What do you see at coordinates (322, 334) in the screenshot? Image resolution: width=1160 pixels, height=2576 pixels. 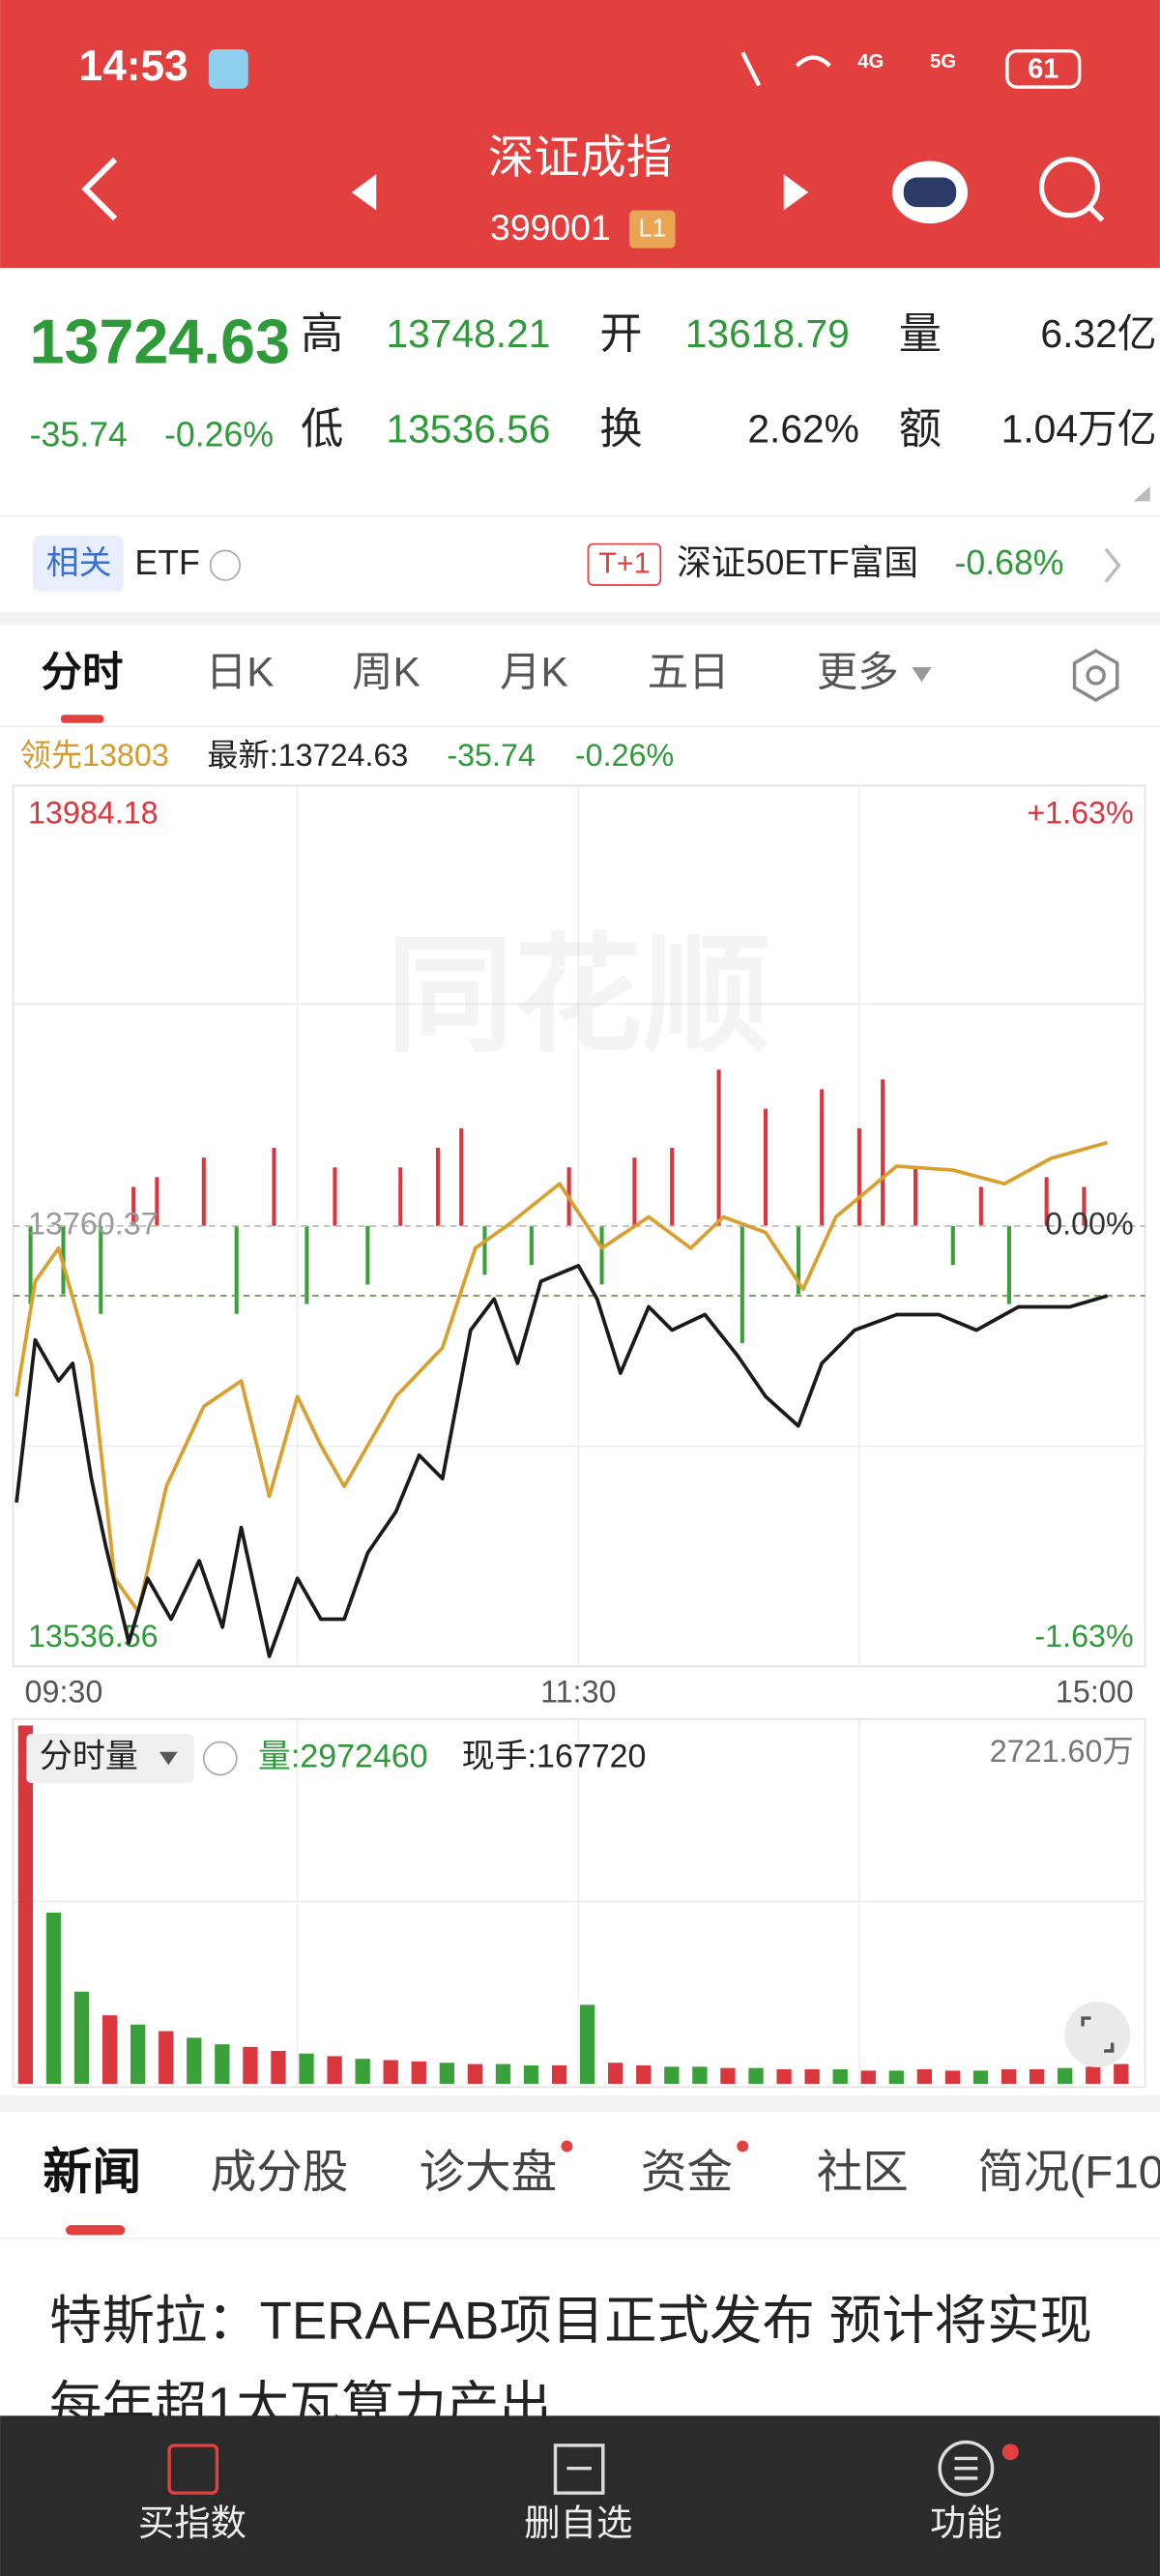 I see `label: 高` at bounding box center [322, 334].